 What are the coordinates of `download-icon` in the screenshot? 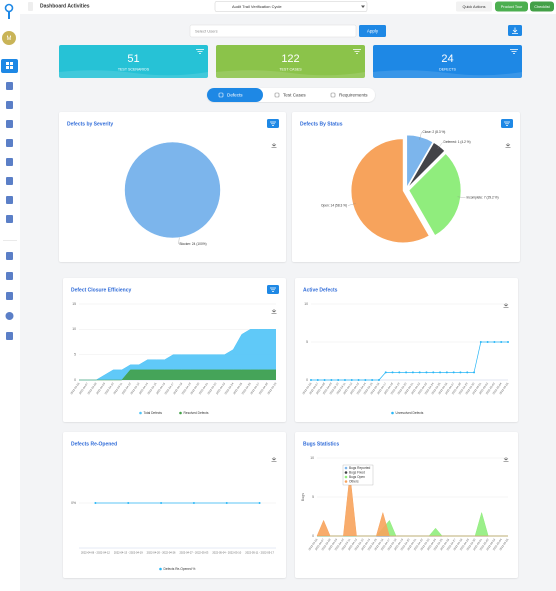 It's located at (515, 30).